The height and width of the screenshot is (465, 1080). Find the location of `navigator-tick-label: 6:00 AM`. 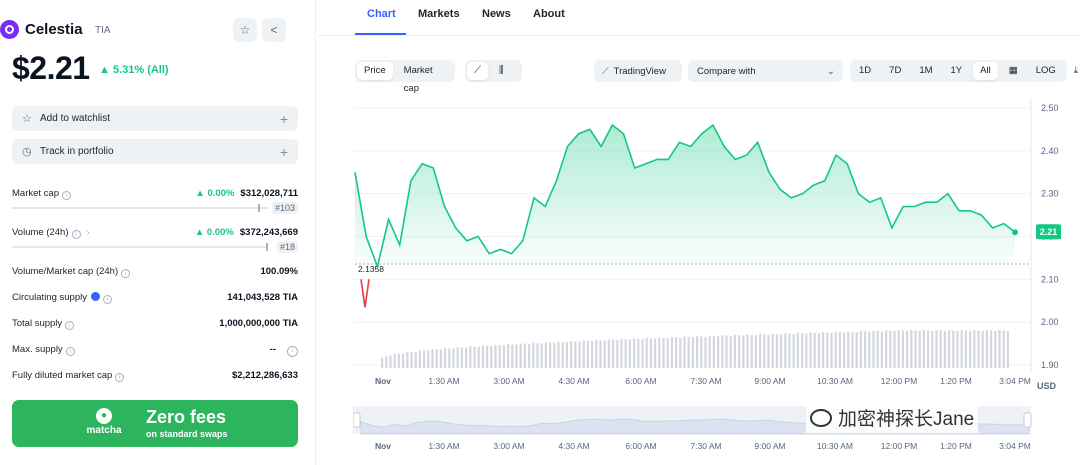

navigator-tick-label: 6:00 AM is located at coordinates (640, 446).